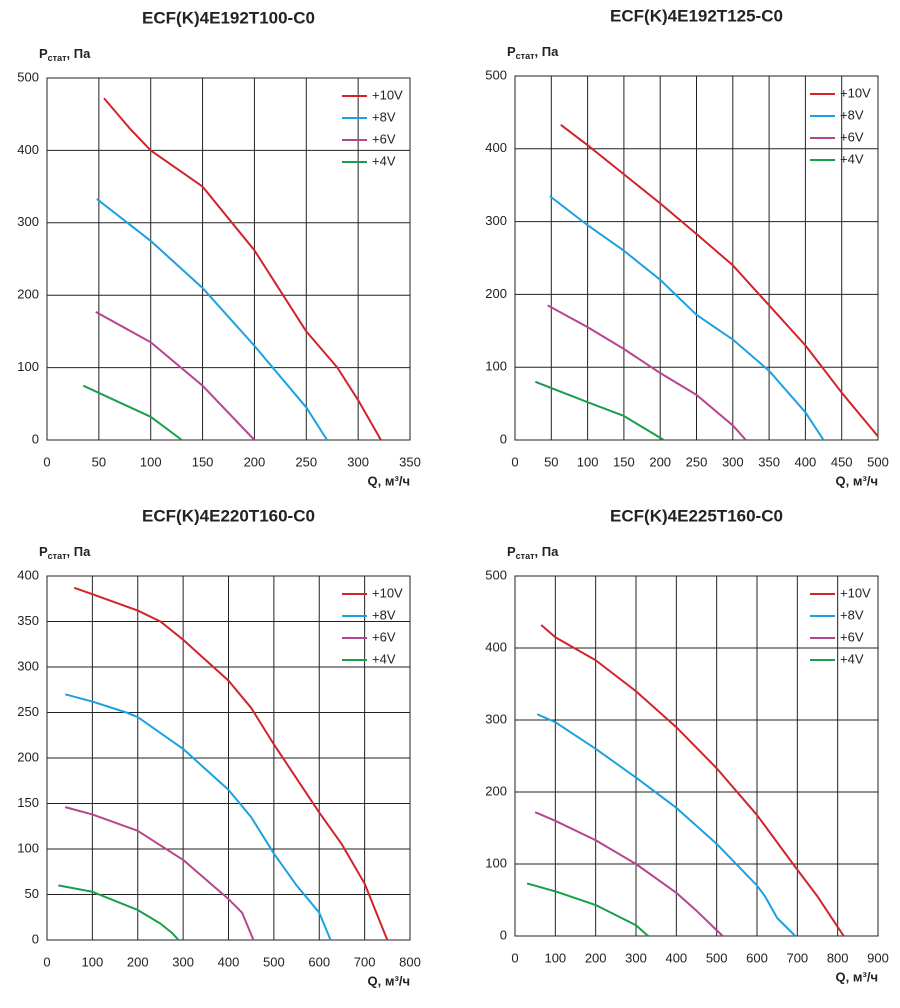 This screenshot has height=1008, width=900. What do you see at coordinates (32, 893) in the screenshot?
I see `y-tick-label: 50` at bounding box center [32, 893].